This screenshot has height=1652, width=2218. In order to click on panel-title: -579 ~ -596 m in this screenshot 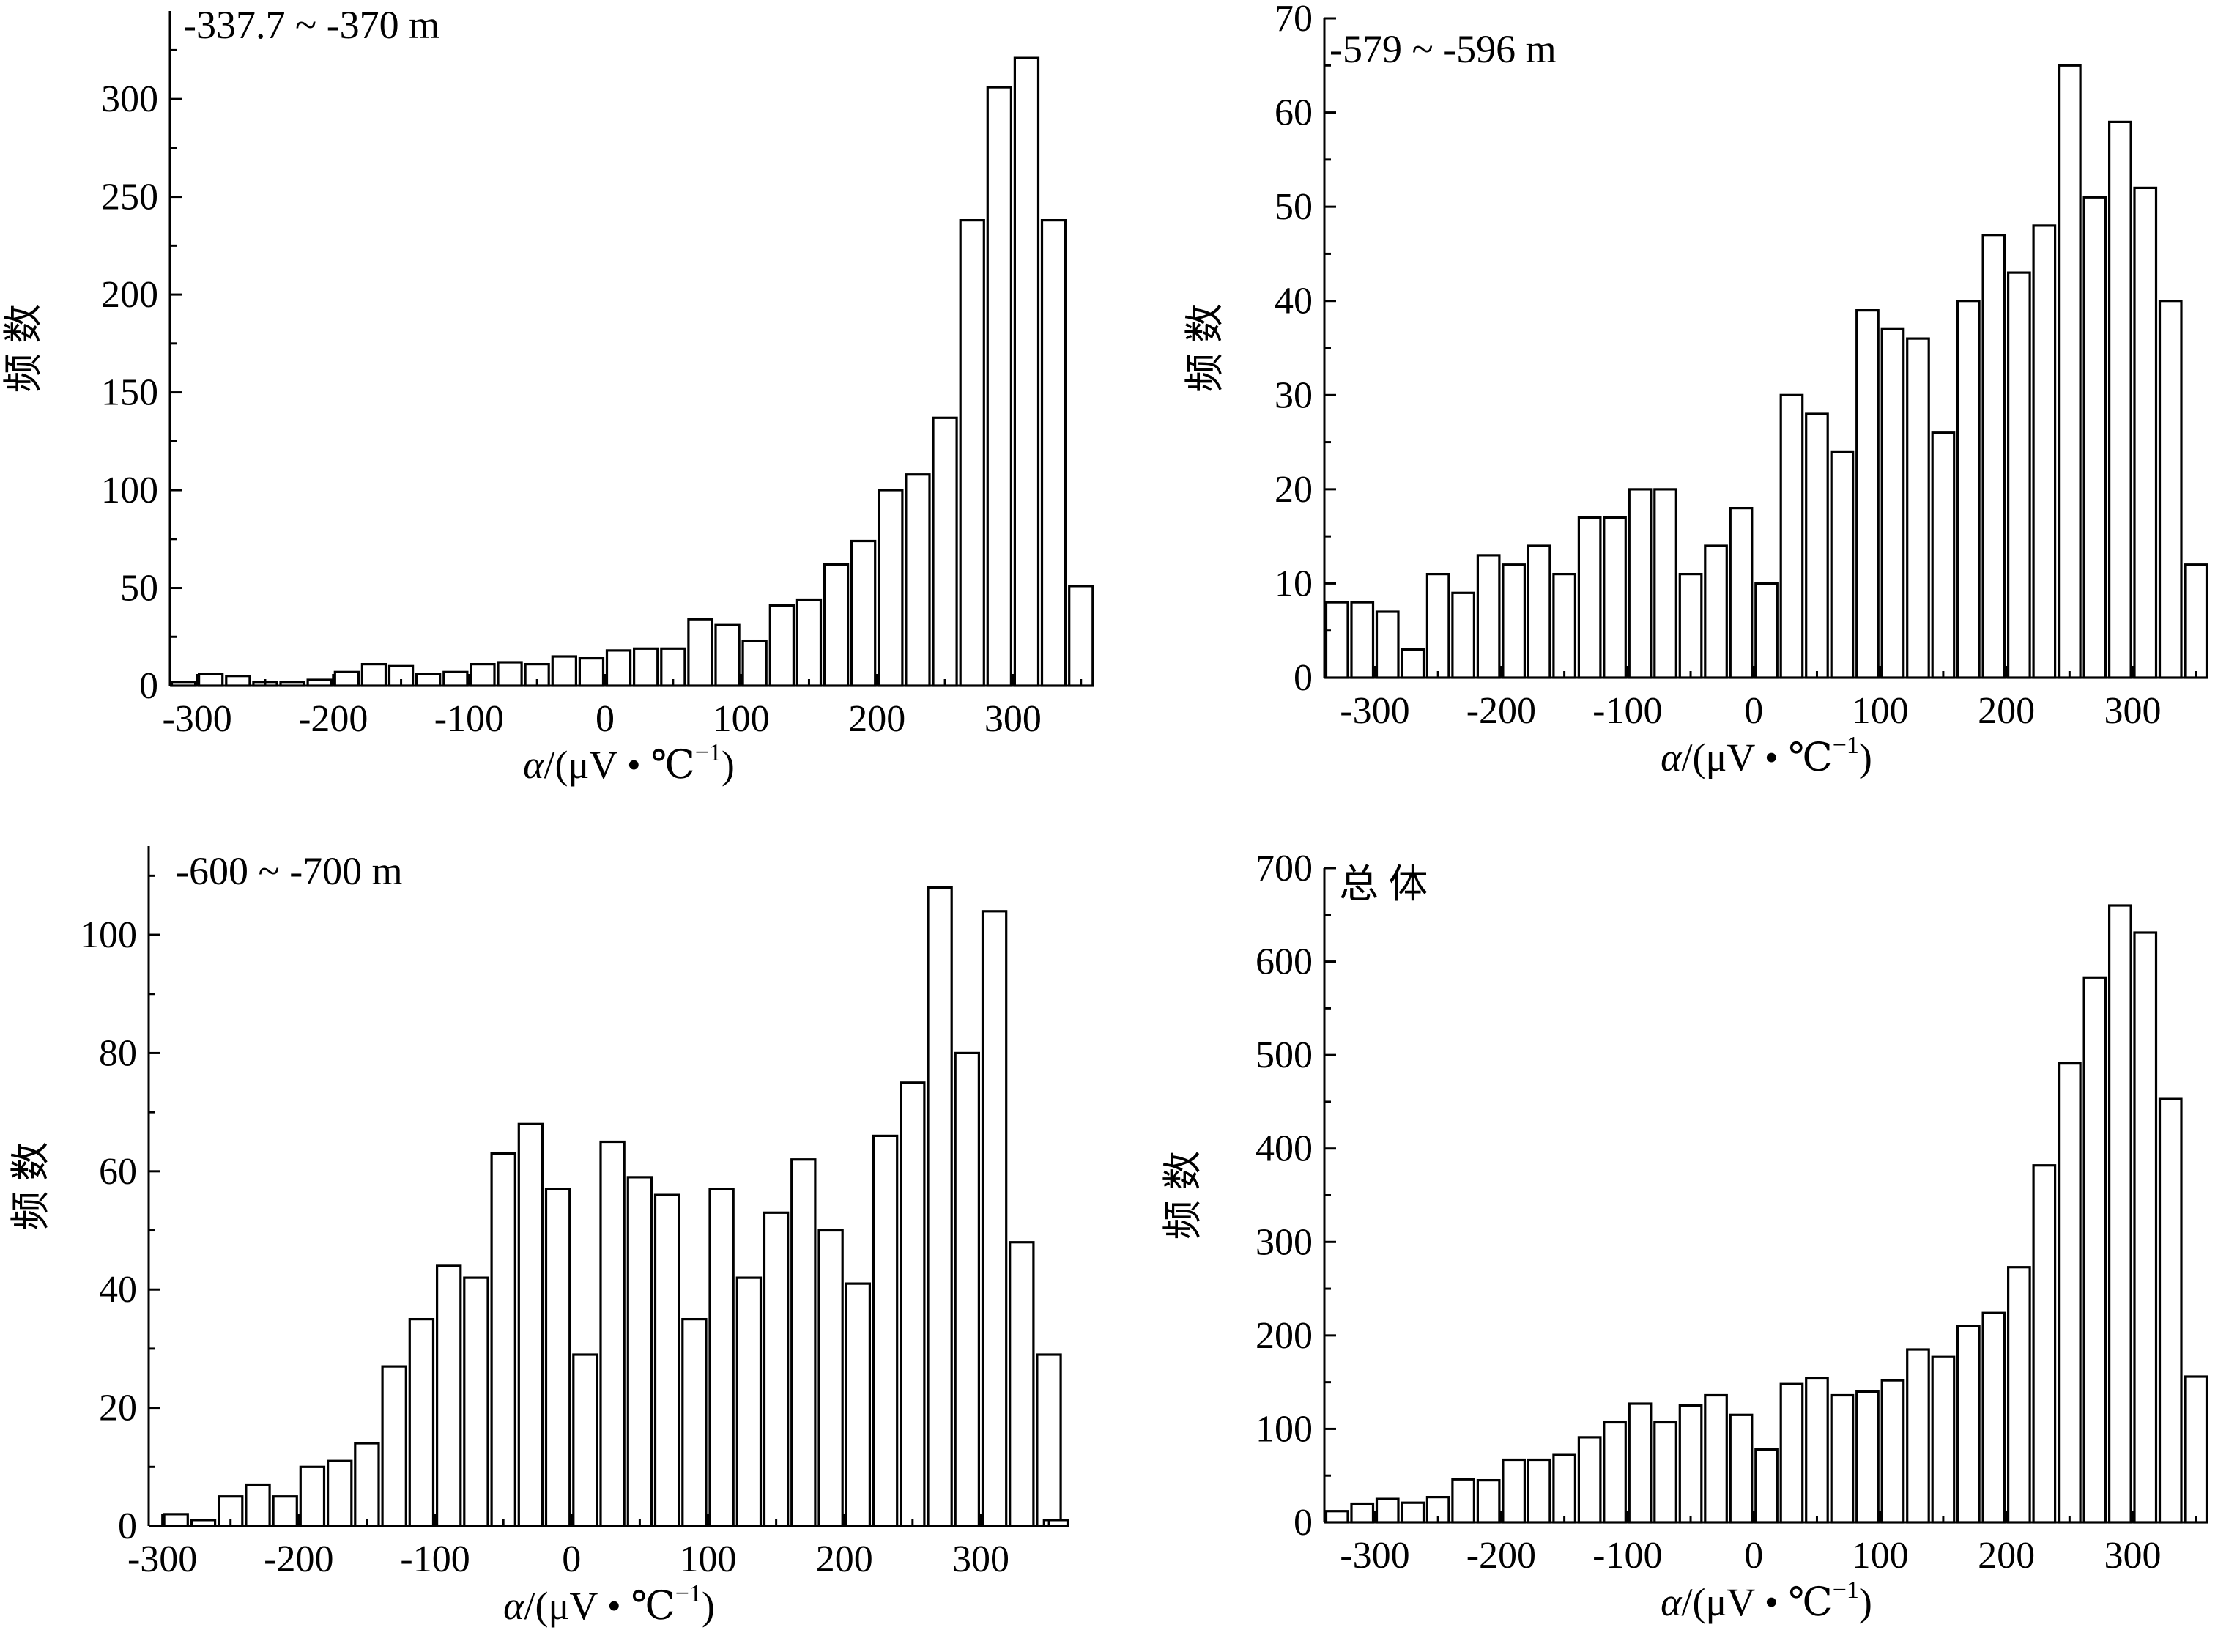, I will do `click(1443, 49)`.